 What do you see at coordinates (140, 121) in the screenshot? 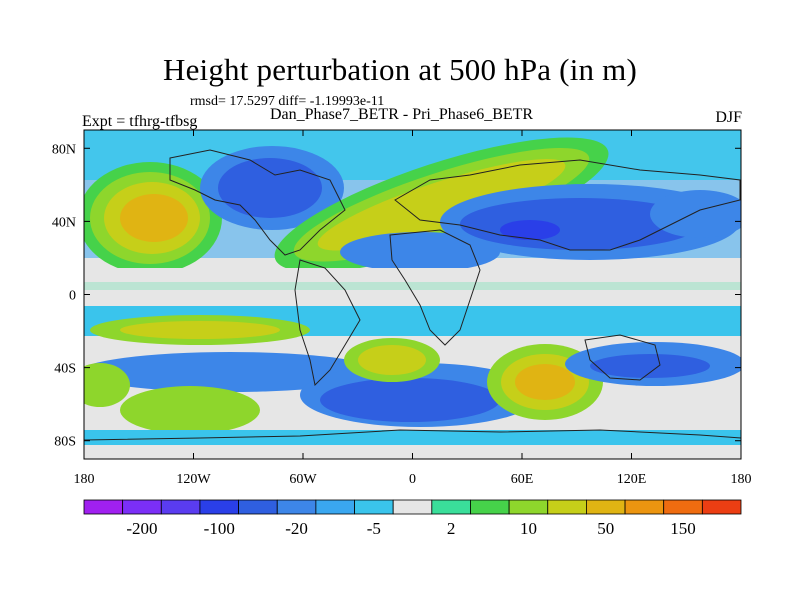
I see `experiment-label: Expt = tfhrg-tfbsg` at bounding box center [140, 121].